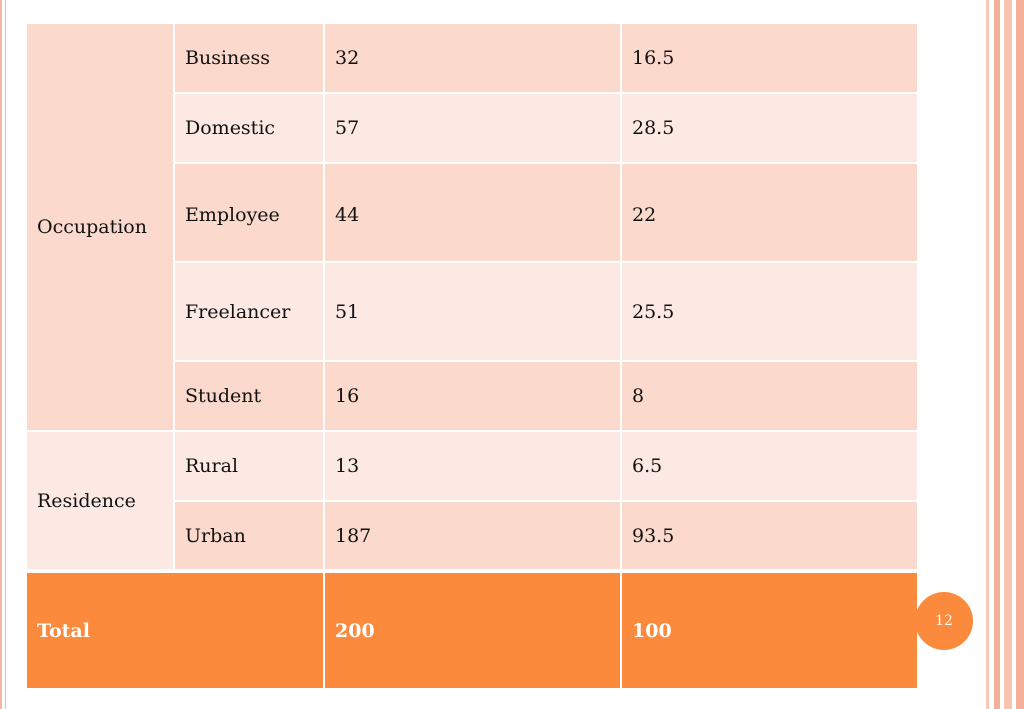  I want to click on table-row: Freelancer 51 25.5, so click(472, 311).